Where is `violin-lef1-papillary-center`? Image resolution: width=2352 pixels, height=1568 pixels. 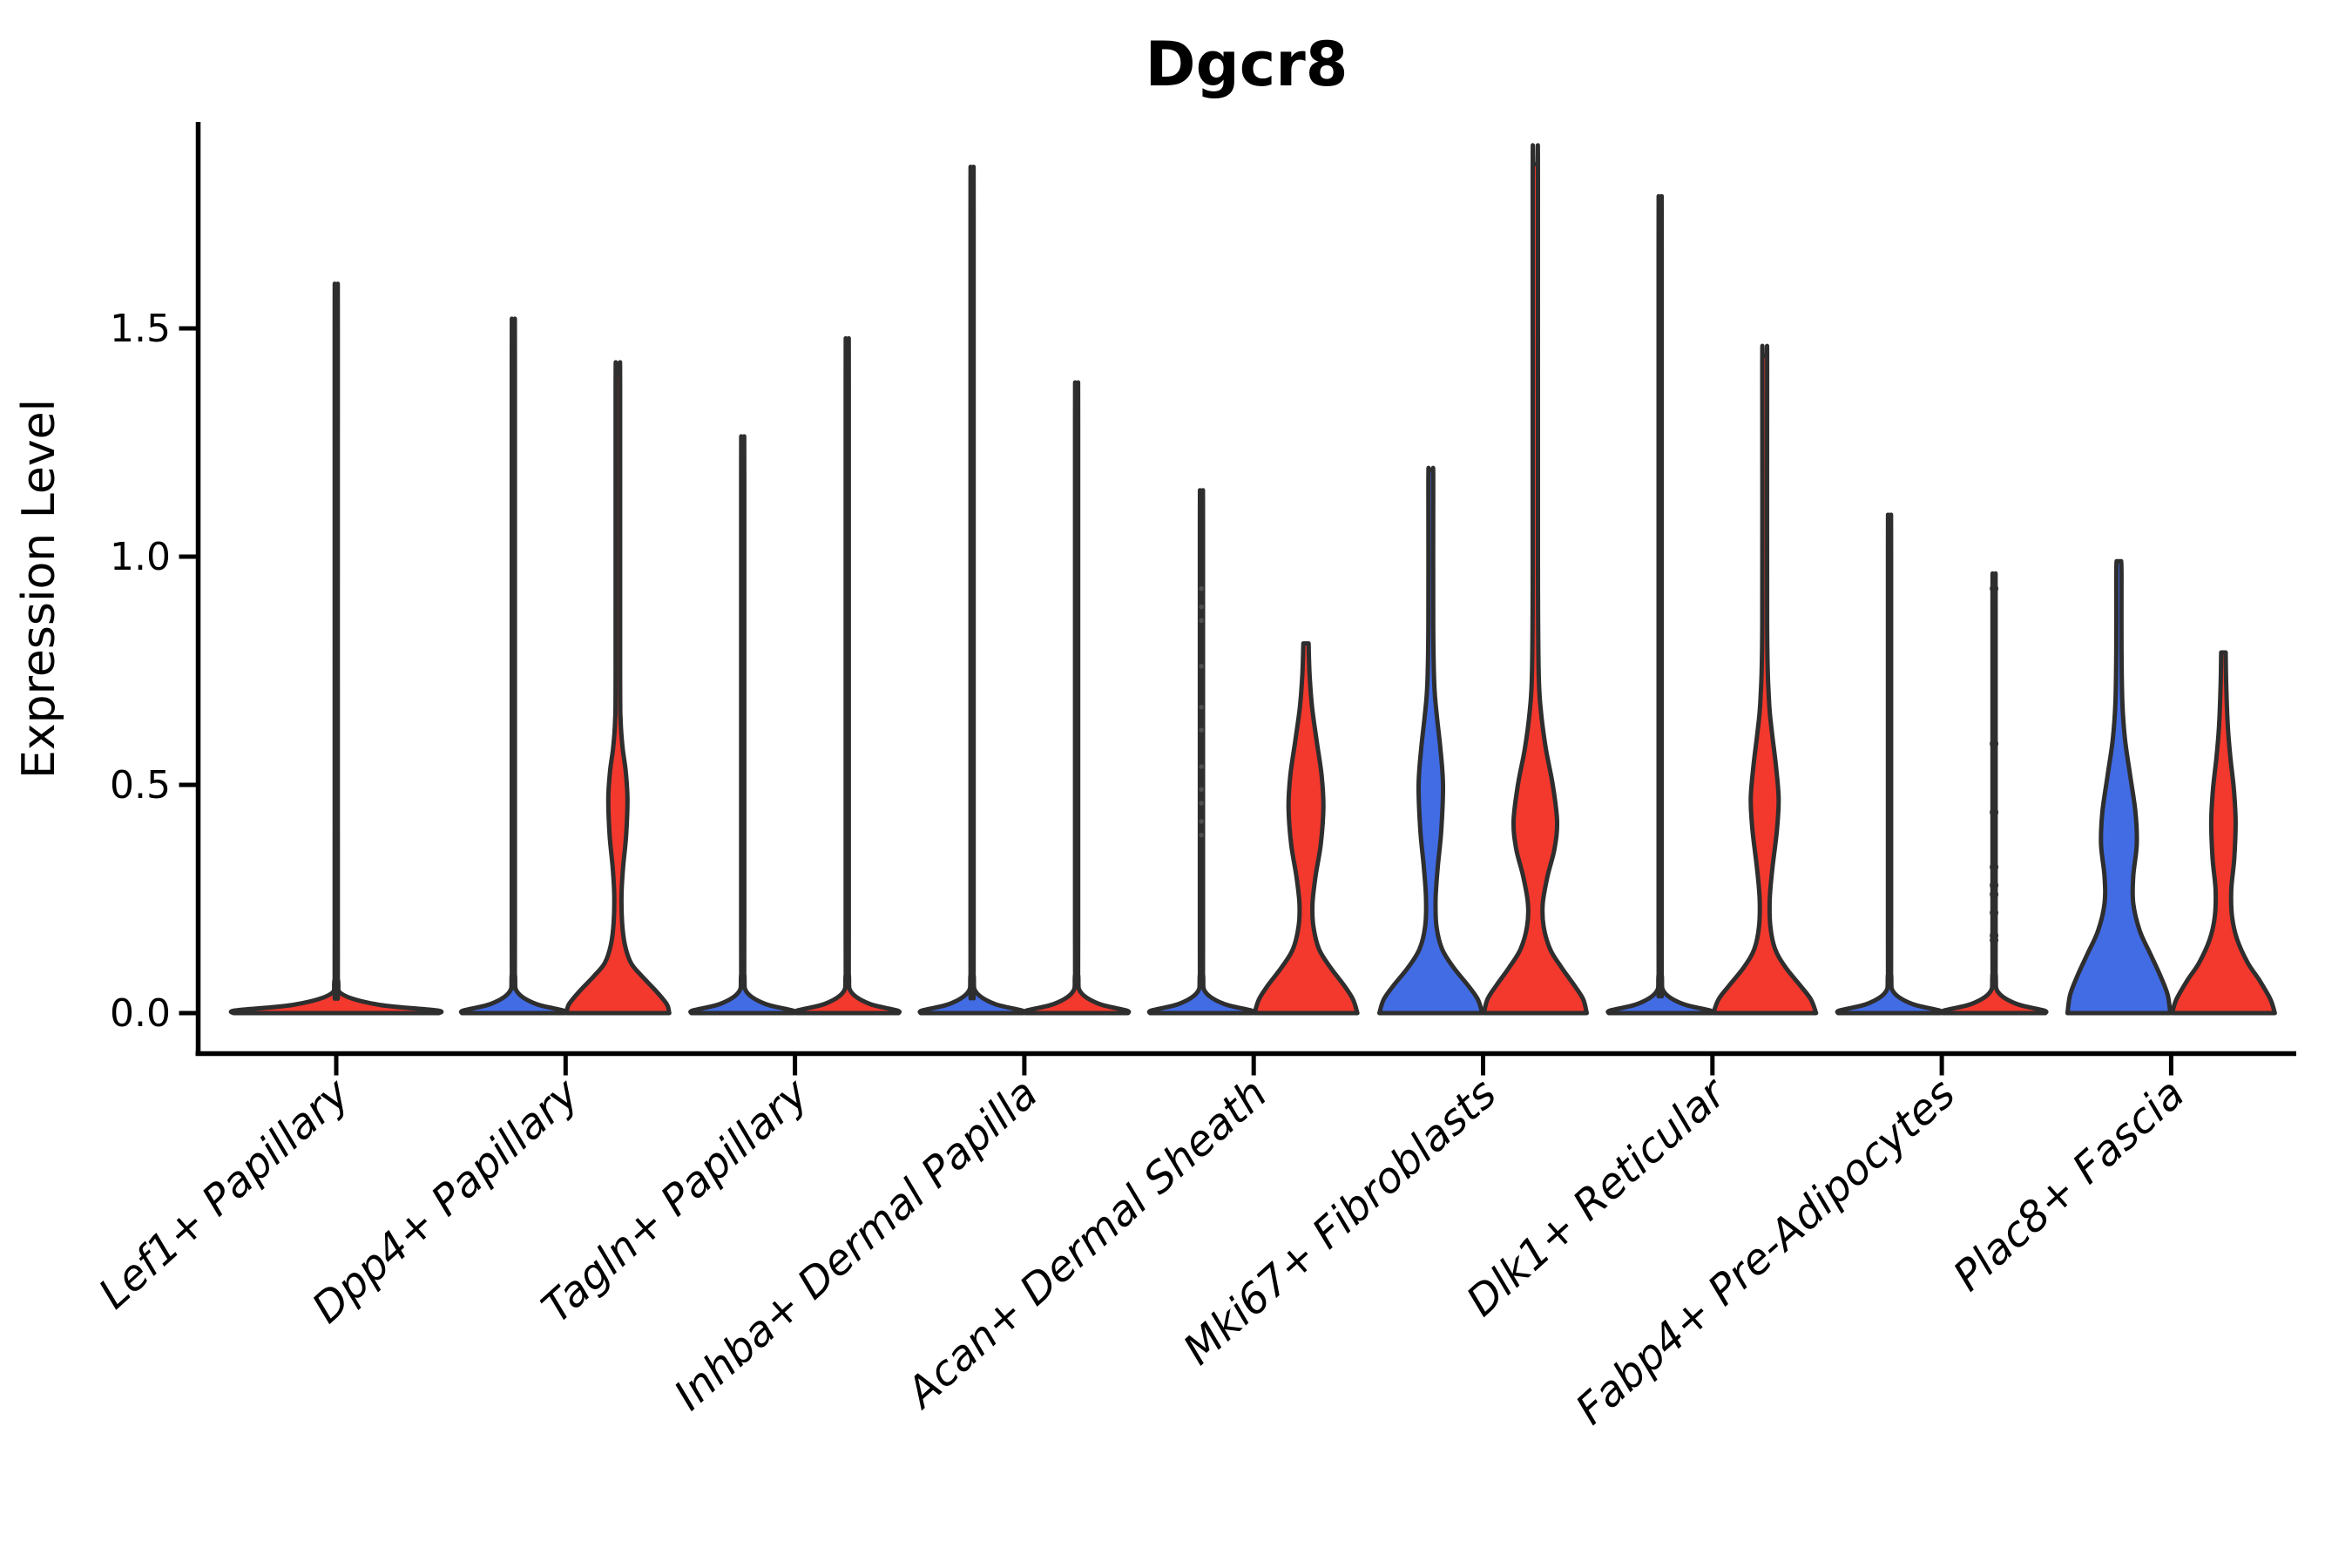 violin-lef1-papillary-center is located at coordinates (336, 648).